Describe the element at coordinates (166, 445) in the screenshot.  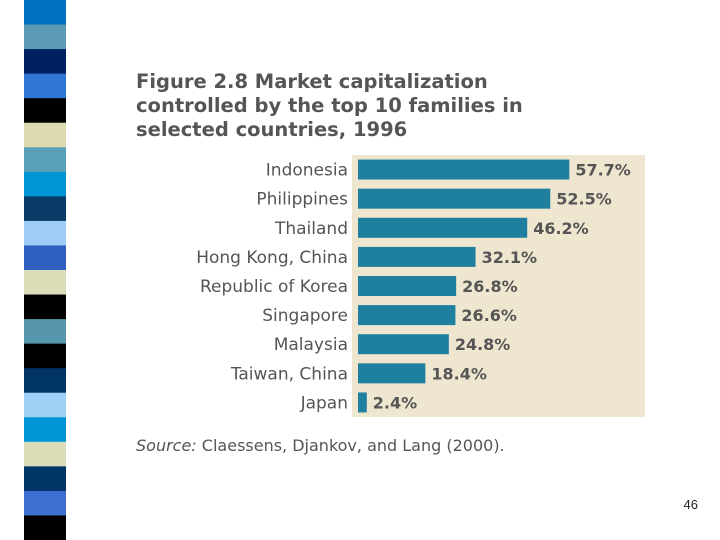
I see `source-label: Source:` at that location.